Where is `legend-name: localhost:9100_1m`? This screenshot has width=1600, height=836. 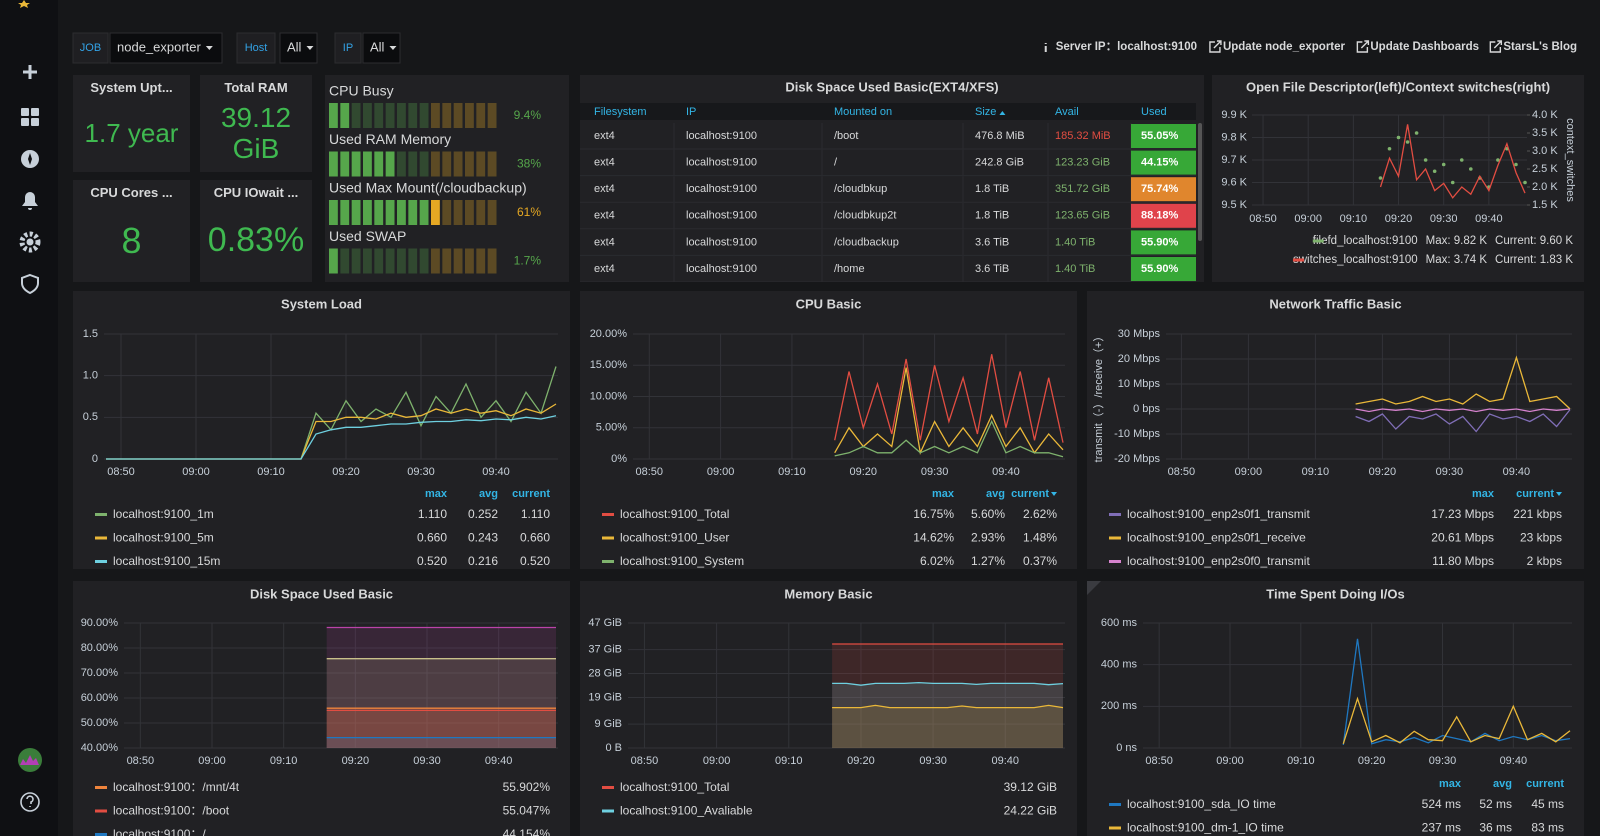
legend-name: localhost:9100_1m is located at coordinates (163, 514).